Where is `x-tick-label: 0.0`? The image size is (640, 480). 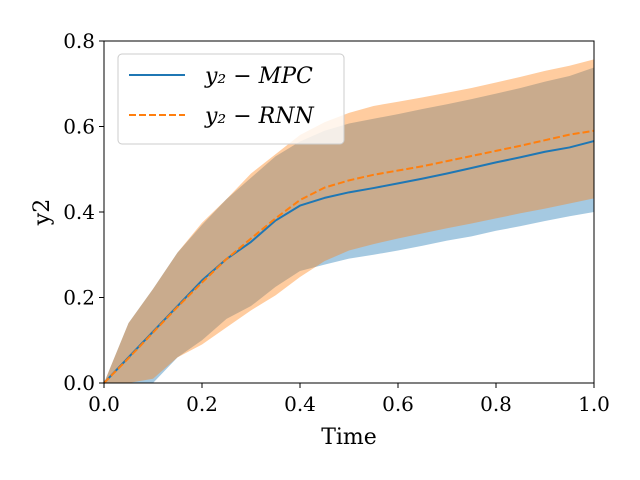
x-tick-label: 0.0 is located at coordinates (104, 404).